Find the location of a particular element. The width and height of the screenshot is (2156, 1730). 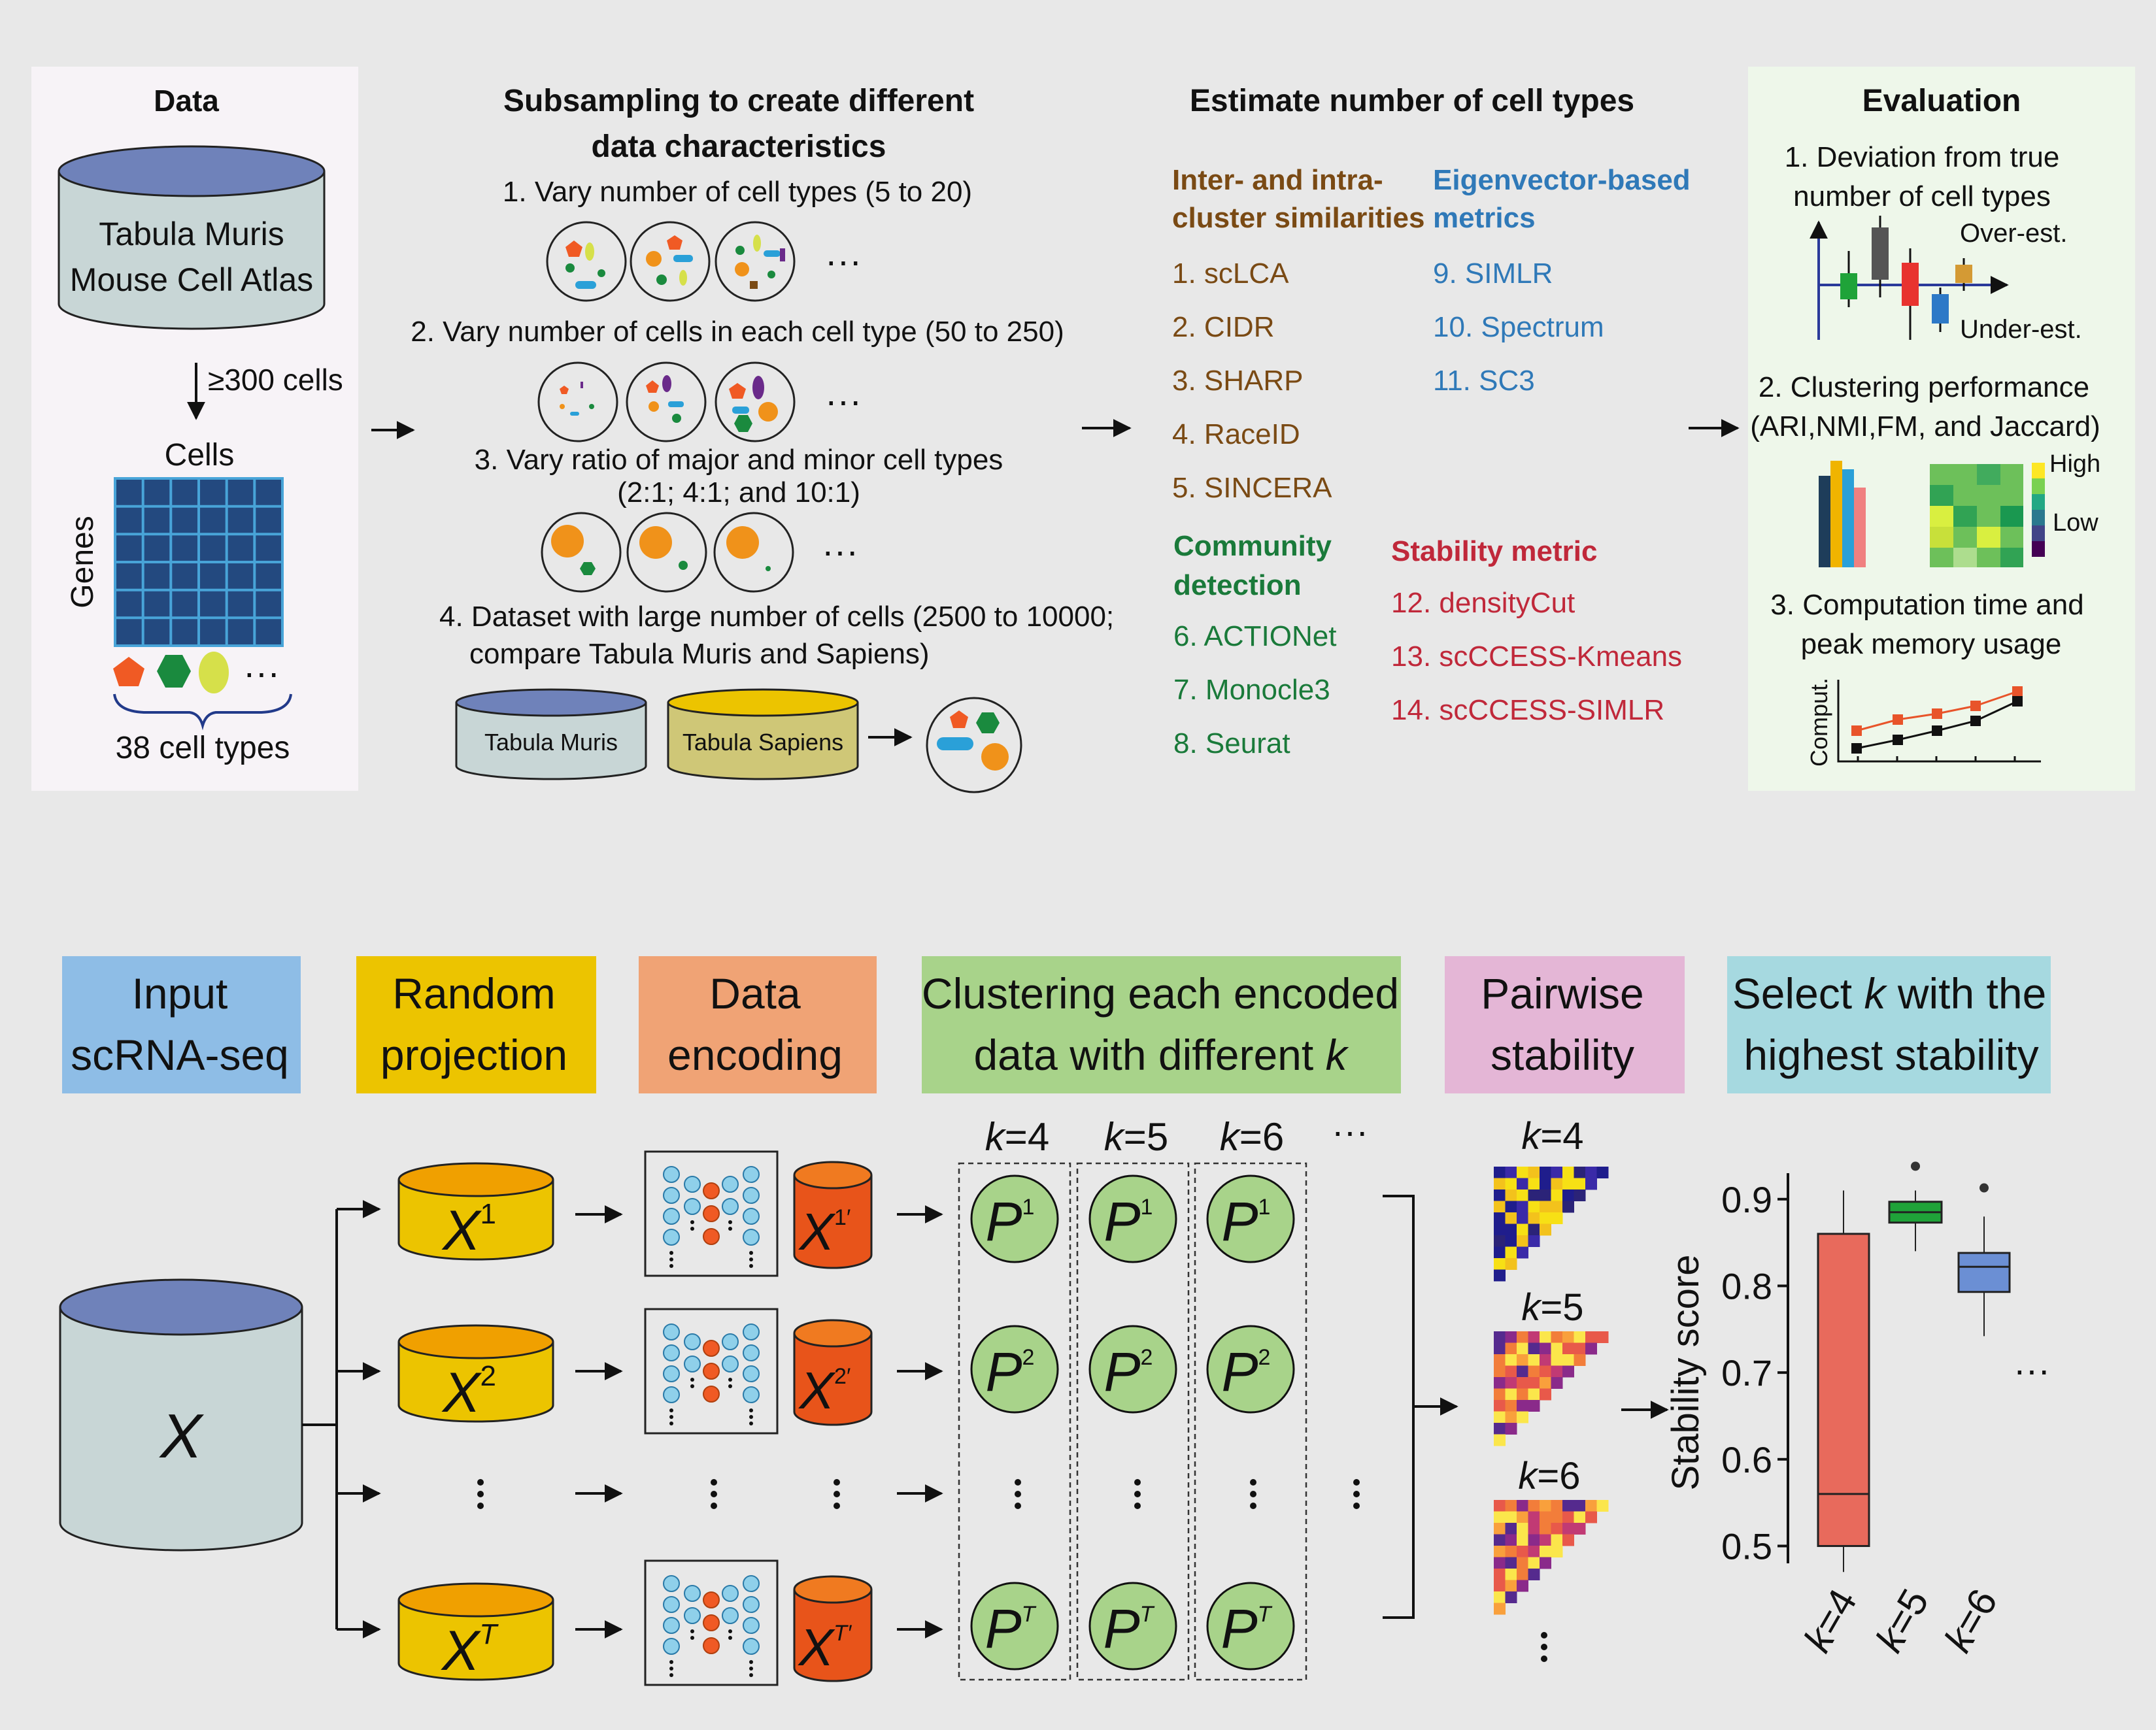

projected-x1-label: X1 is located at coordinates (469, 1230).